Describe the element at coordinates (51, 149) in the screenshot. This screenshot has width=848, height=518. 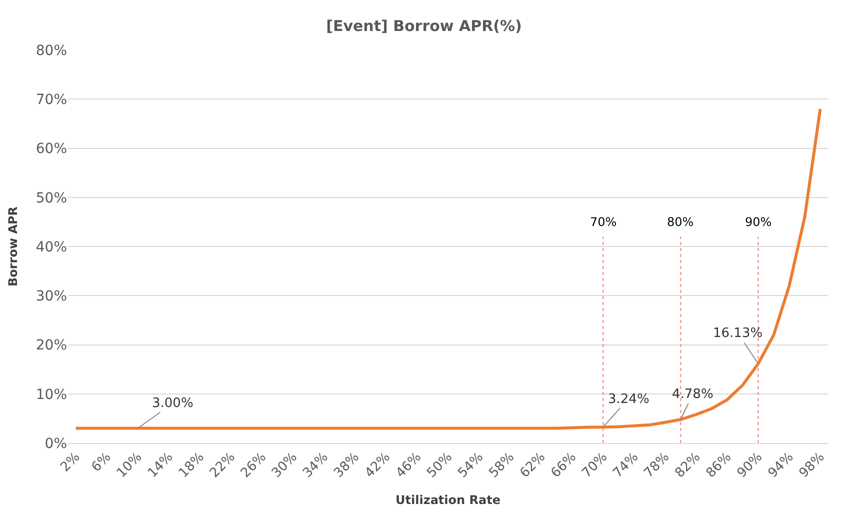
I see `y-tick-label: 60%` at that location.